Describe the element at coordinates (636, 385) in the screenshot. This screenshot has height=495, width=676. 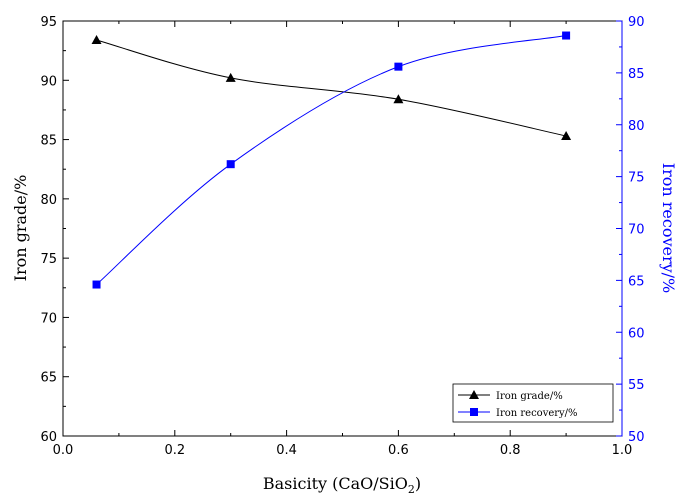
I see `y-right-tick-label: 55` at that location.